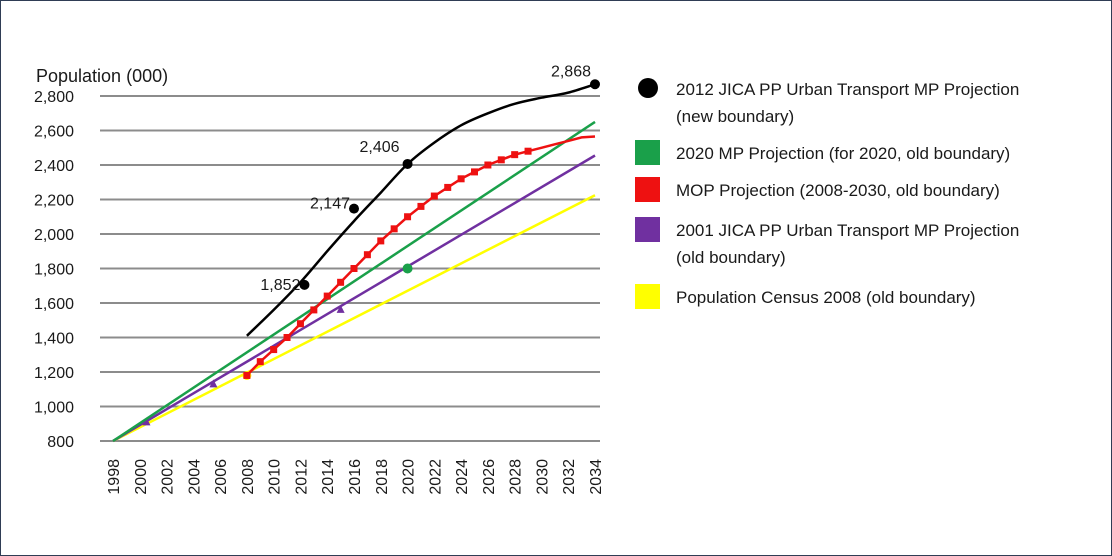 Image resolution: width=1112 pixels, height=556 pixels. I want to click on y-tick-1200: 1,200, so click(54, 373).